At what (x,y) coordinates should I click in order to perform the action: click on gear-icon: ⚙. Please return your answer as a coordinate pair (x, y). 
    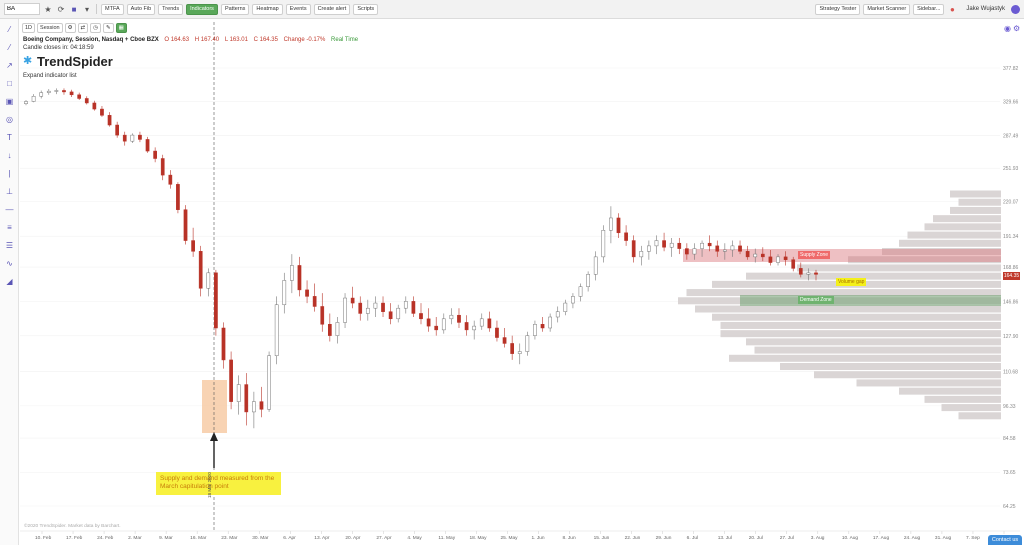
    Looking at the image, I should click on (70, 28).